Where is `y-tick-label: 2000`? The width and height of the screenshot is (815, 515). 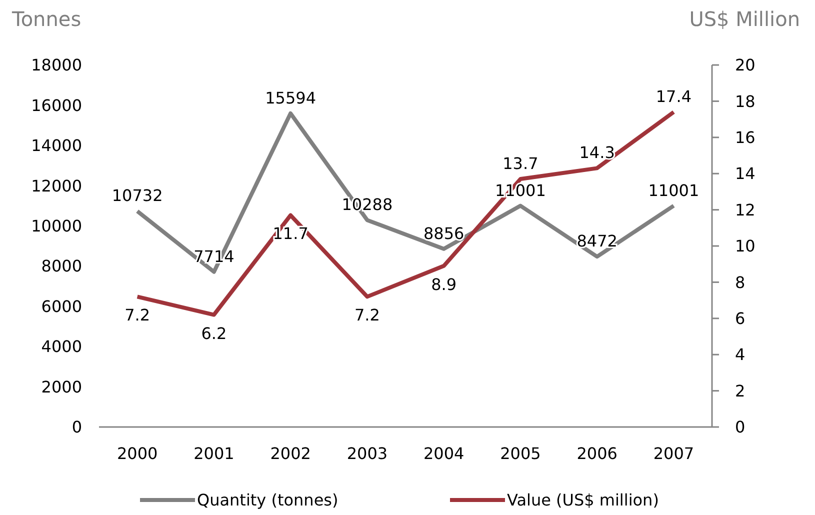 y-tick-label: 2000 is located at coordinates (61, 386).